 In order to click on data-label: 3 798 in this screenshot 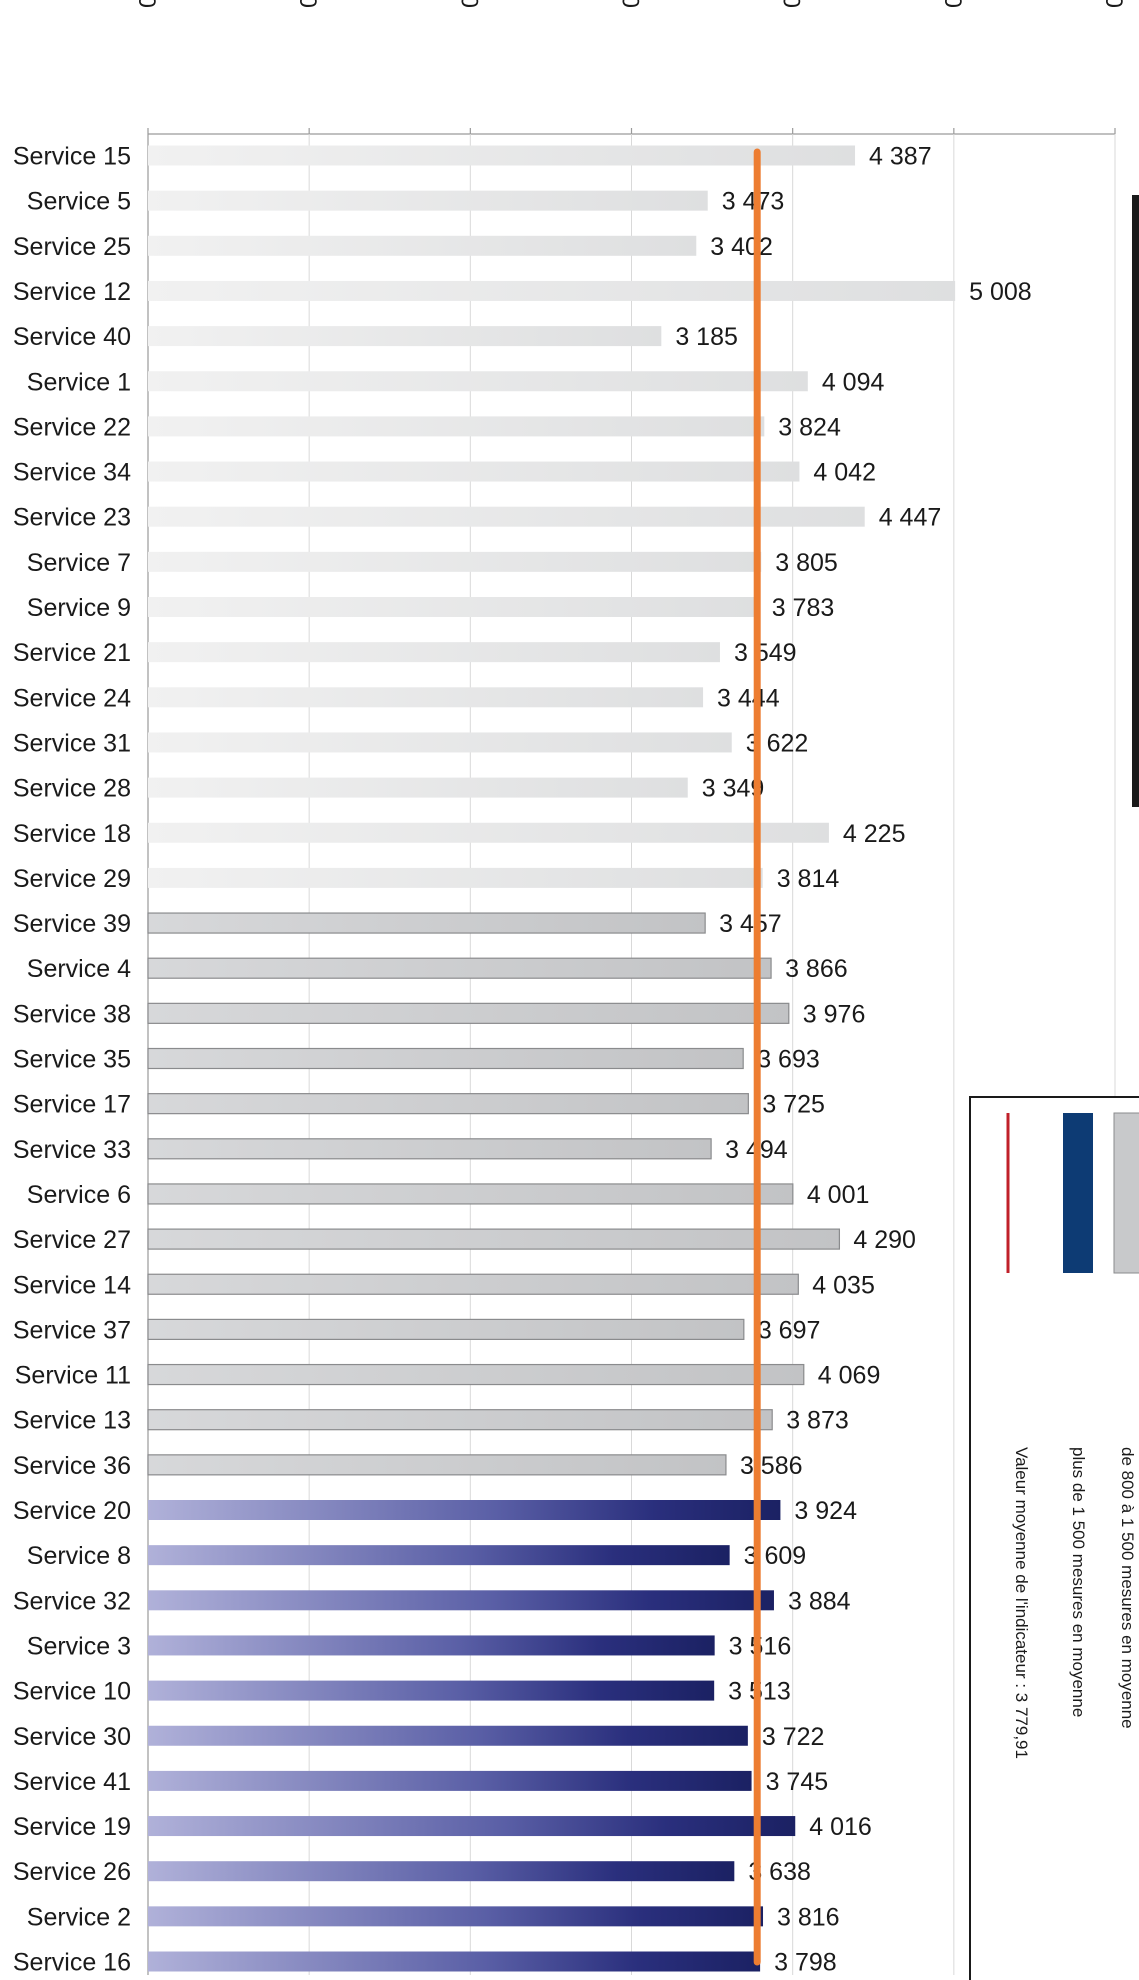, I will do `click(805, 1963)`.